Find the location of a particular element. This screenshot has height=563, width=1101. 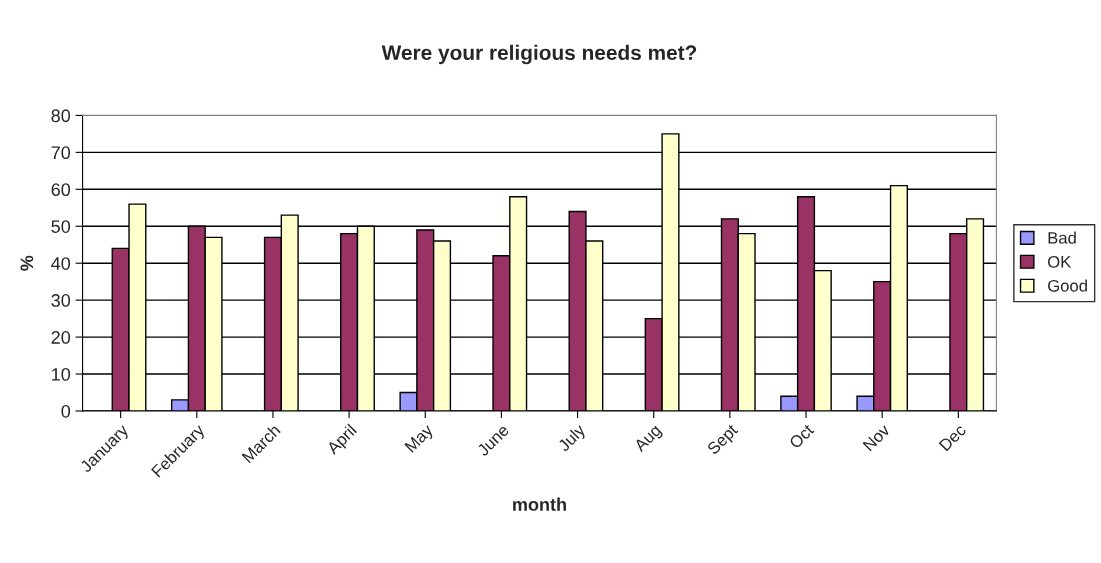

legend-label: OK is located at coordinates (1060, 261).